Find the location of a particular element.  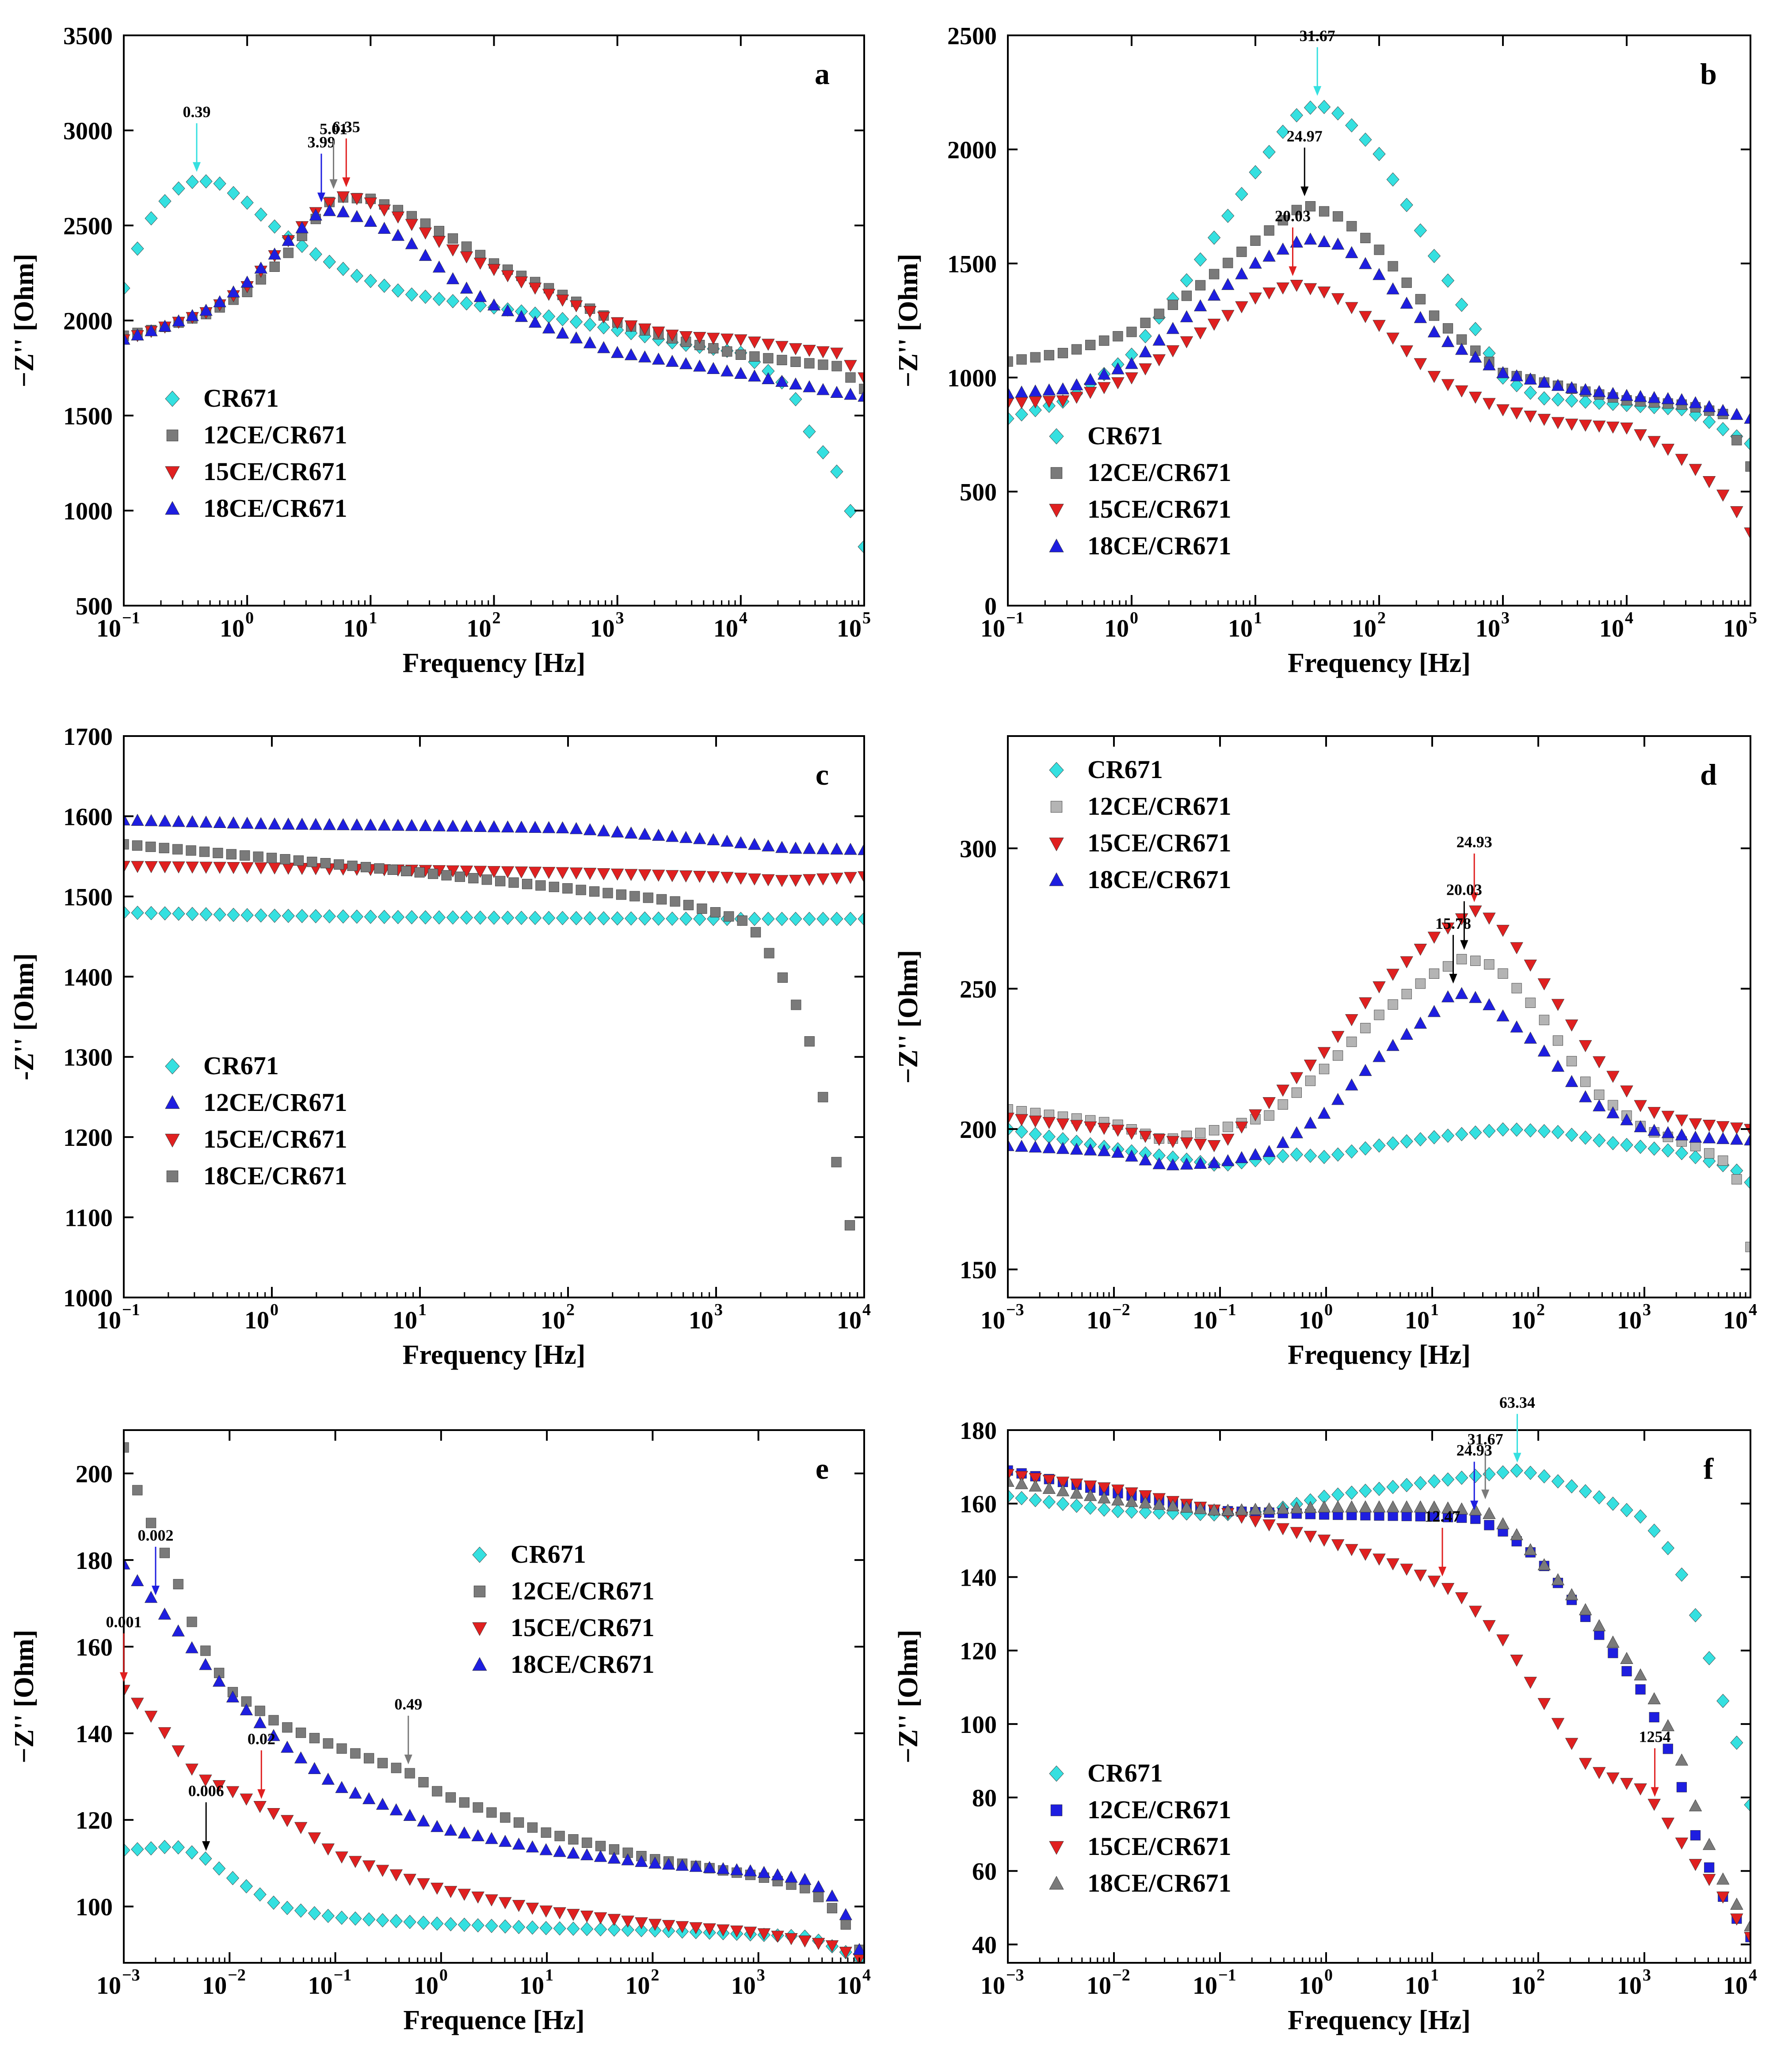

x-tick-exponent: −3 is located at coordinates (131, 1975).